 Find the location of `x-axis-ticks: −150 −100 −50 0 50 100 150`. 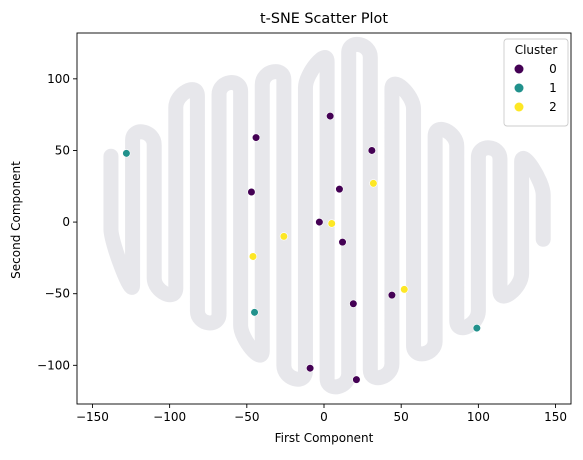

x-axis-ticks: −150 −100 −50 0 50 100 150 is located at coordinates (321, 414).